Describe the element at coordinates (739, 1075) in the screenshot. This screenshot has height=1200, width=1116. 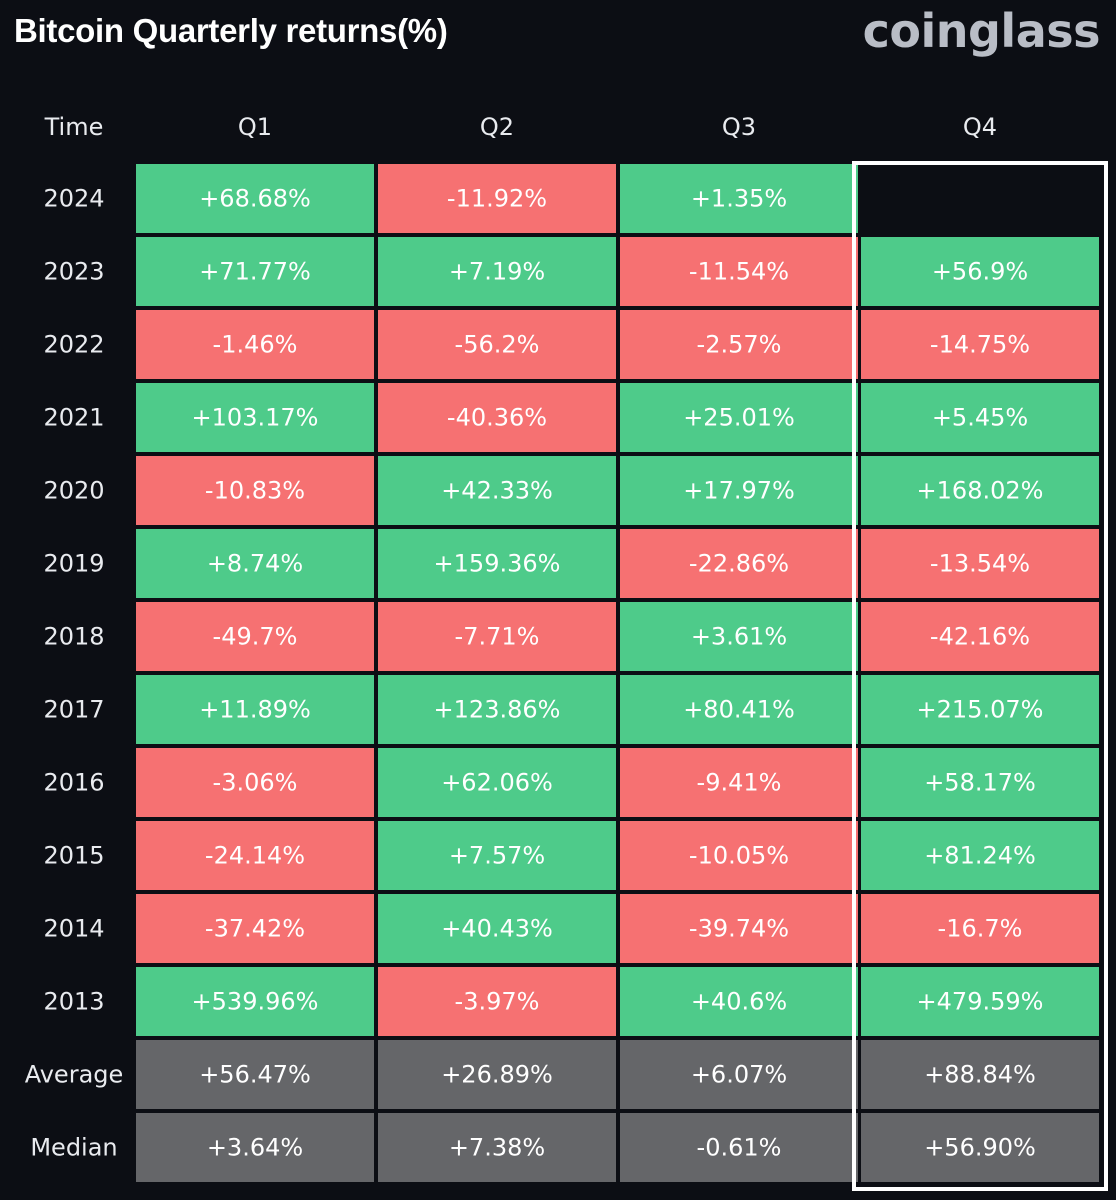
I see `cell-value: +6.07%` at that location.